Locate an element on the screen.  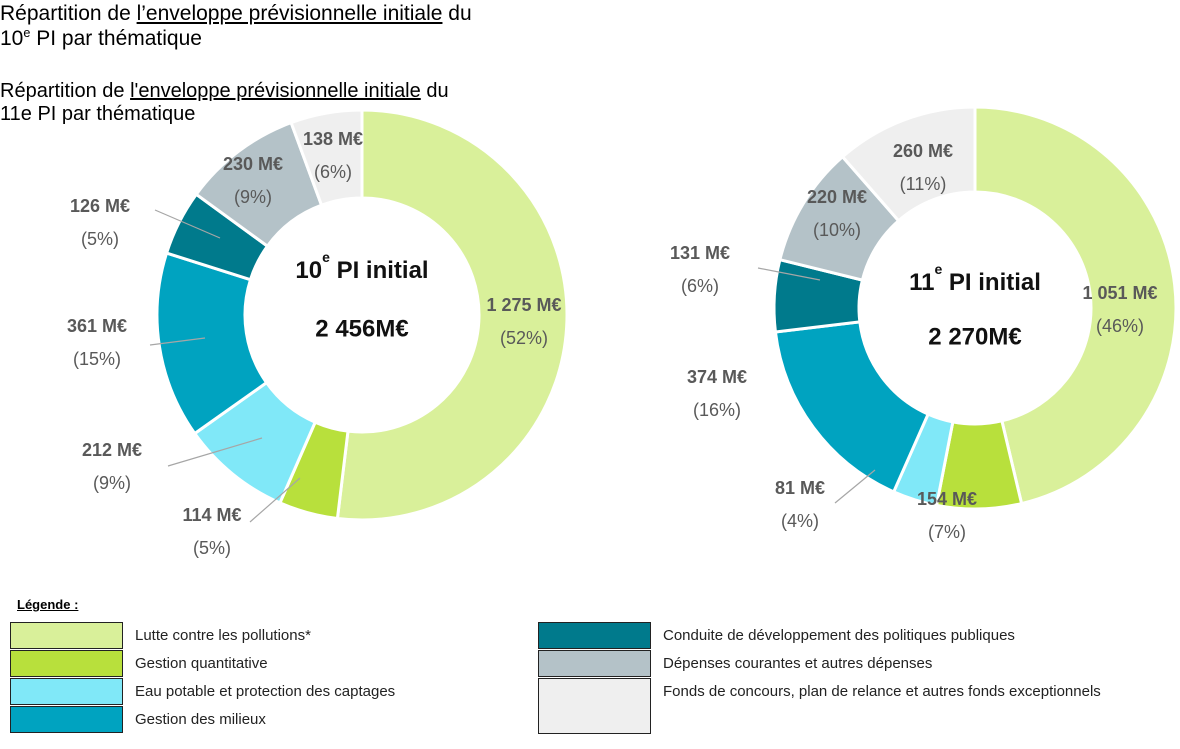
legend-label: Dépenses courantes et autres dépenses is located at coordinates (888, 663).